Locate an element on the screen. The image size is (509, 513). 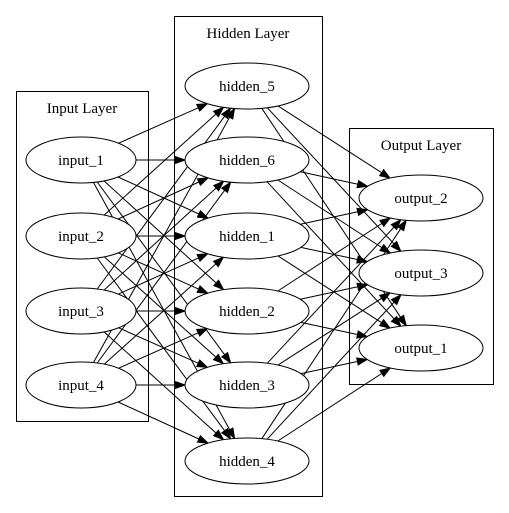
node-hidden_2-ellipse is located at coordinates (247, 311).